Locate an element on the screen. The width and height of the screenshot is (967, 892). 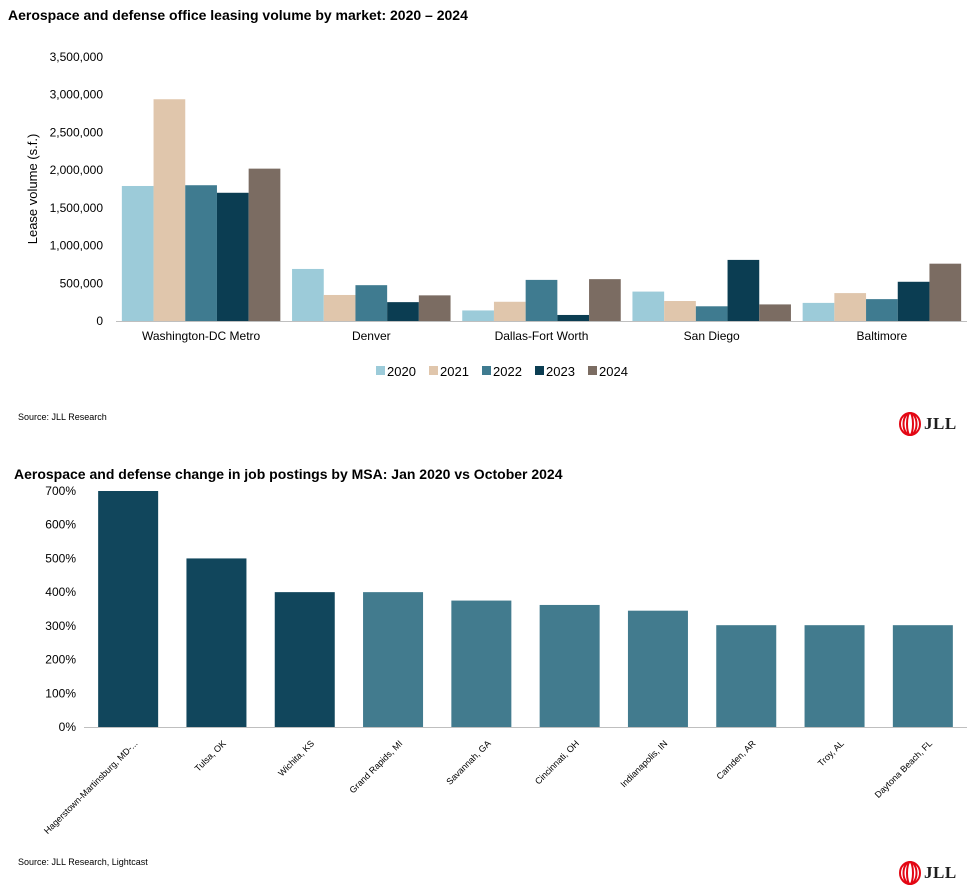
chart2-x-tick-label: Indianapolis, IN is located at coordinates (643, 763).